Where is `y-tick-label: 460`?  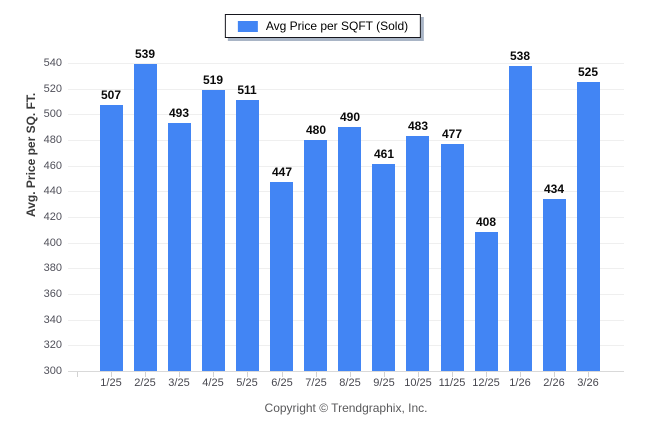 y-tick-label: 460 is located at coordinates (52, 166).